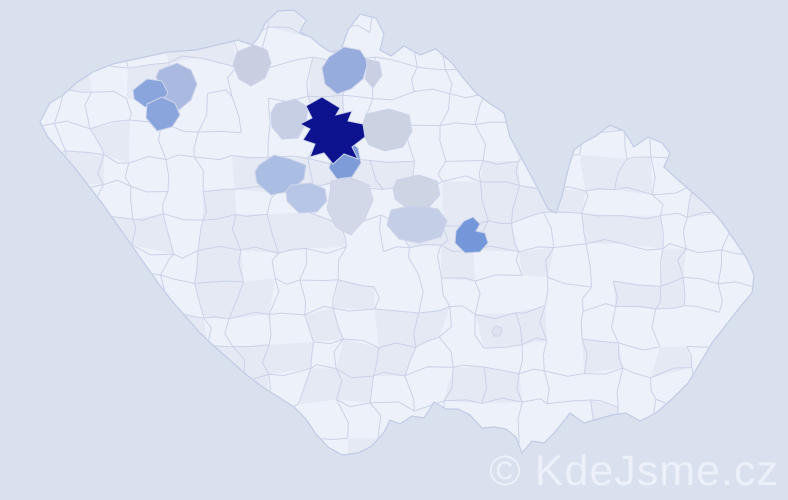  What do you see at coordinates (332, 130) in the screenshot?
I see `district-central-core` at bounding box center [332, 130].